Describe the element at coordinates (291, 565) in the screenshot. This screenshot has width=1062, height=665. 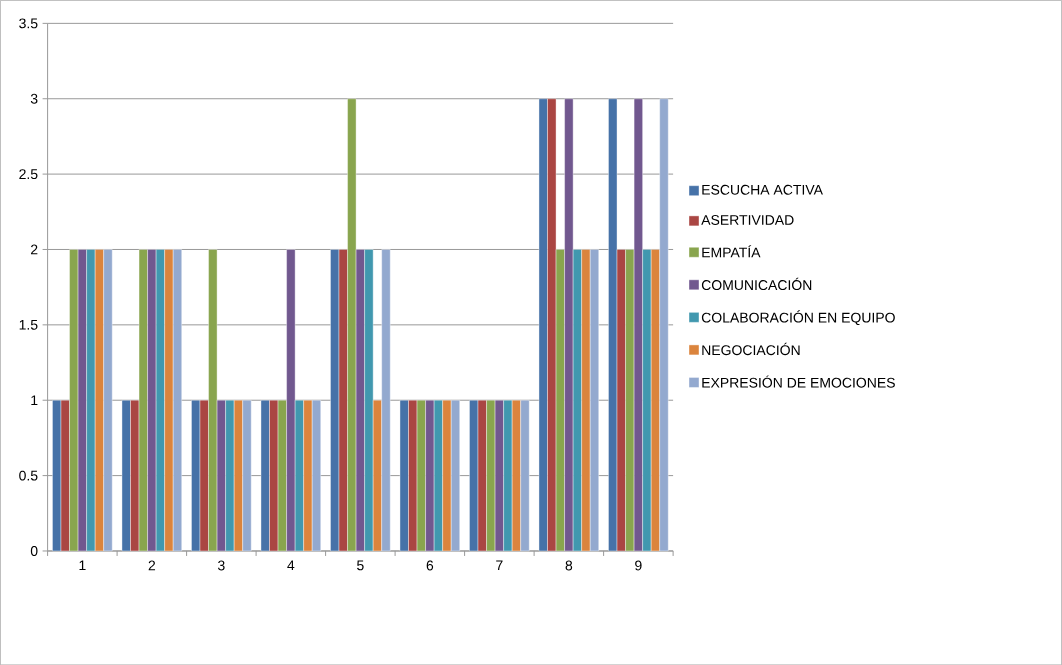
I see `x-tick-label: 4` at that location.